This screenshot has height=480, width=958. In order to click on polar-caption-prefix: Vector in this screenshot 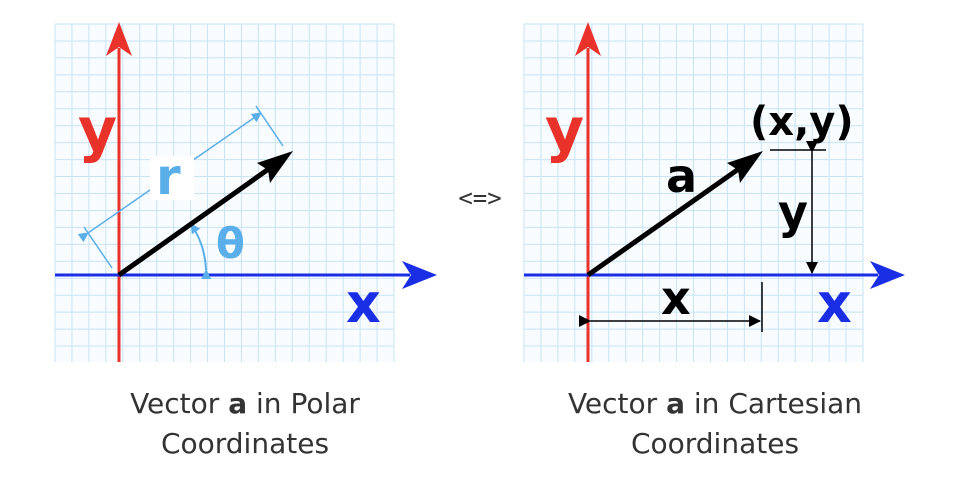, I will do `click(175, 403)`.